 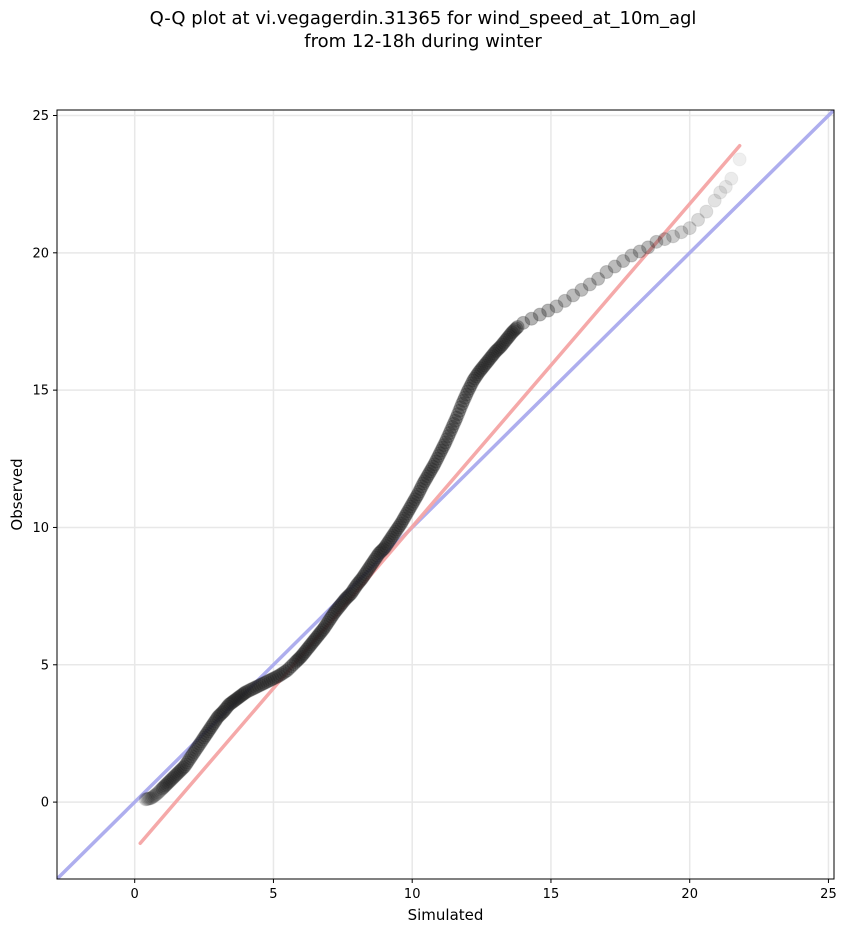 What do you see at coordinates (45, 803) in the screenshot?
I see `y-tick-label-0: 0` at bounding box center [45, 803].